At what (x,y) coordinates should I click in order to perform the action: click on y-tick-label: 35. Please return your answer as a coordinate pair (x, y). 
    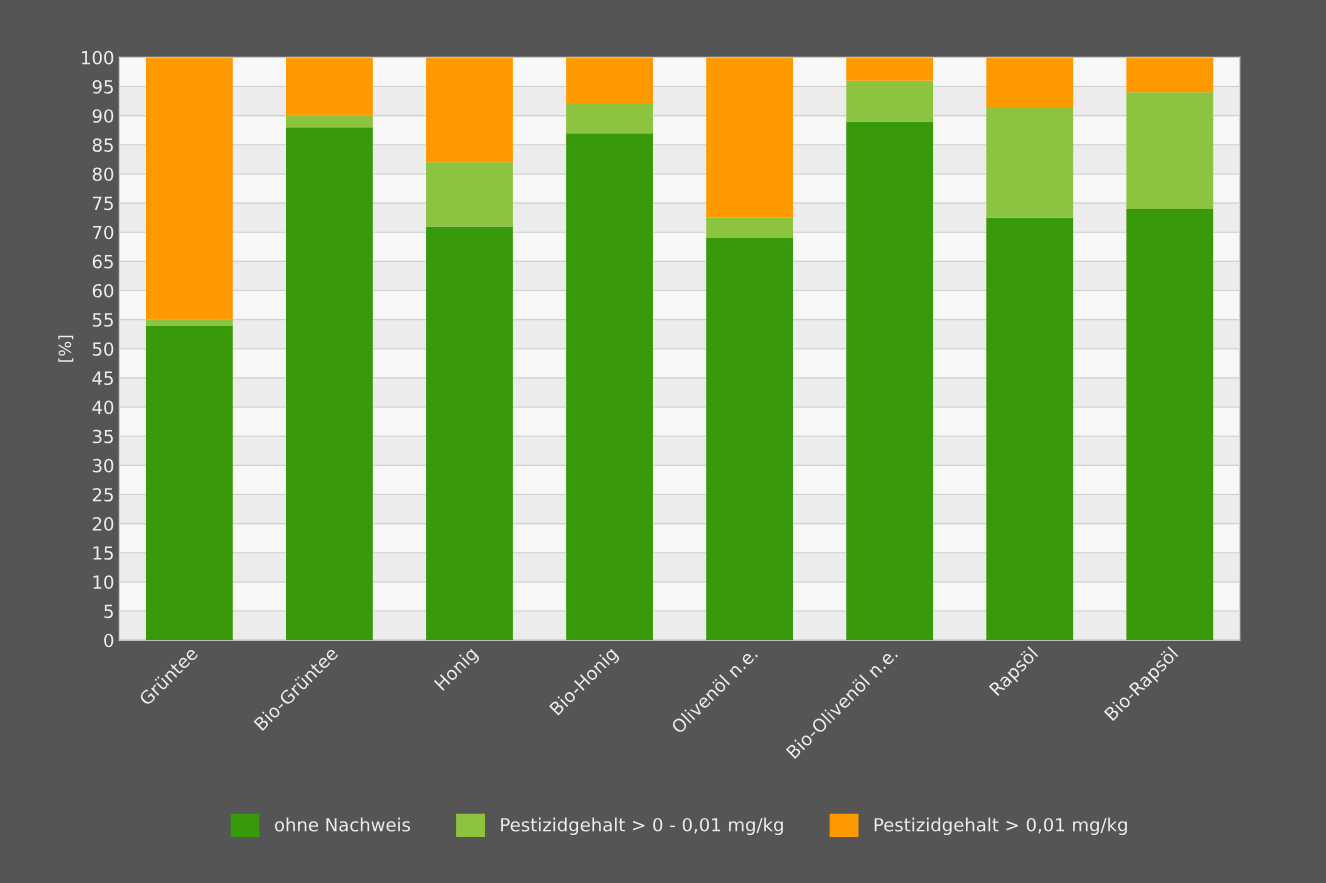
    Looking at the image, I should click on (102, 436).